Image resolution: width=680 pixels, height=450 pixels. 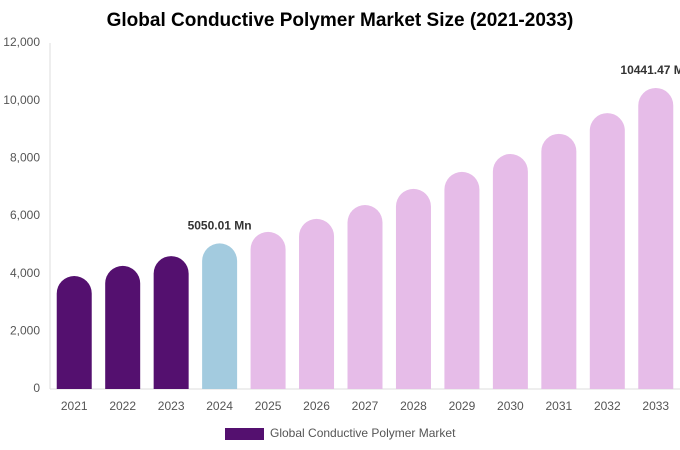 What do you see at coordinates (462, 406) in the screenshot?
I see `x-tick-label: 2029` at bounding box center [462, 406].